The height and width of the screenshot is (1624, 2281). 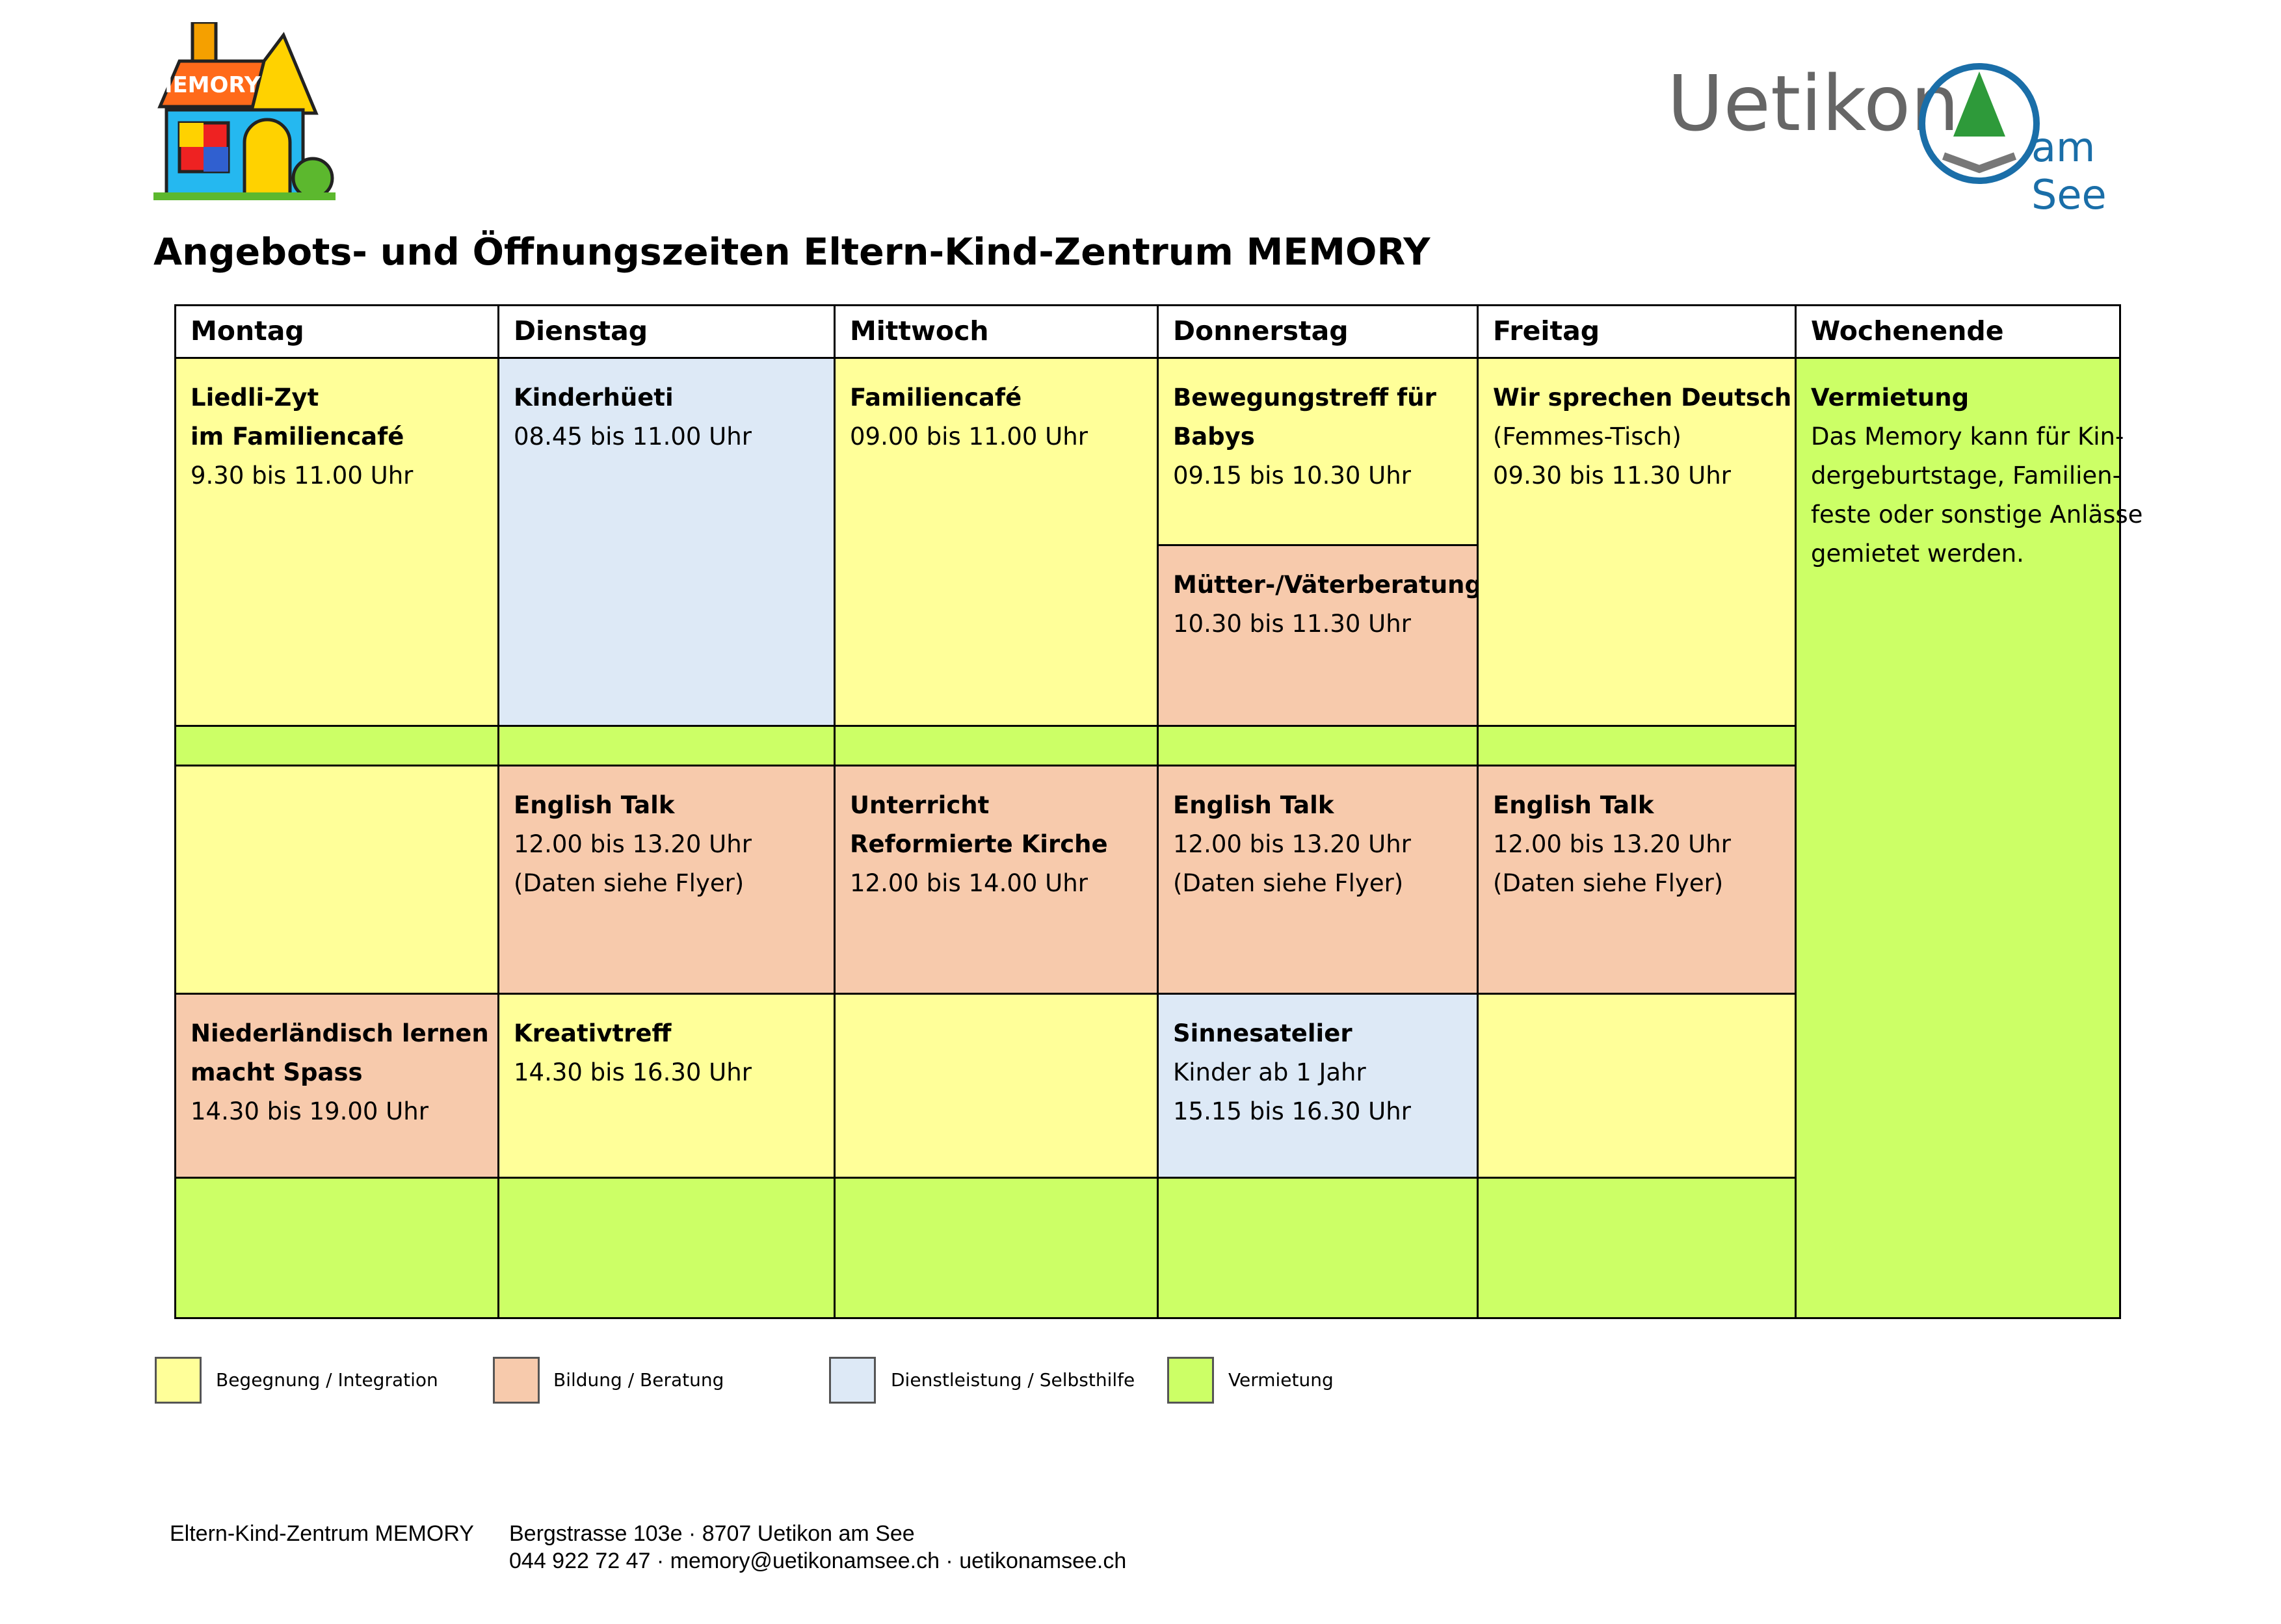 What do you see at coordinates (638, 1380) in the screenshot?
I see `legend-label: Bildung / Beratung` at bounding box center [638, 1380].